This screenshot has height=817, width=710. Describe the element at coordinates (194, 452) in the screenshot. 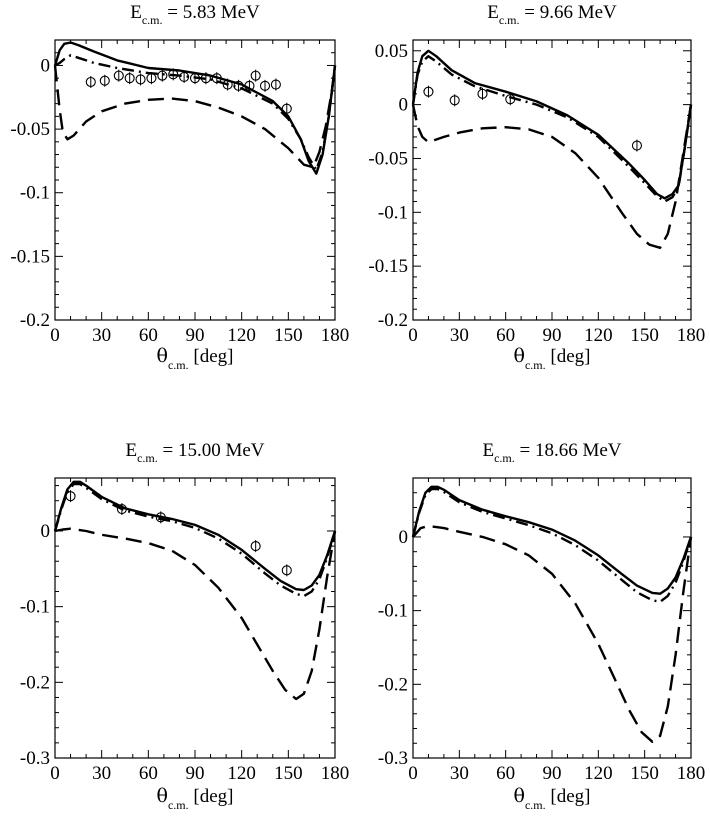

I see `chart-title: Ec.m. = 15.00 MeV` at that location.